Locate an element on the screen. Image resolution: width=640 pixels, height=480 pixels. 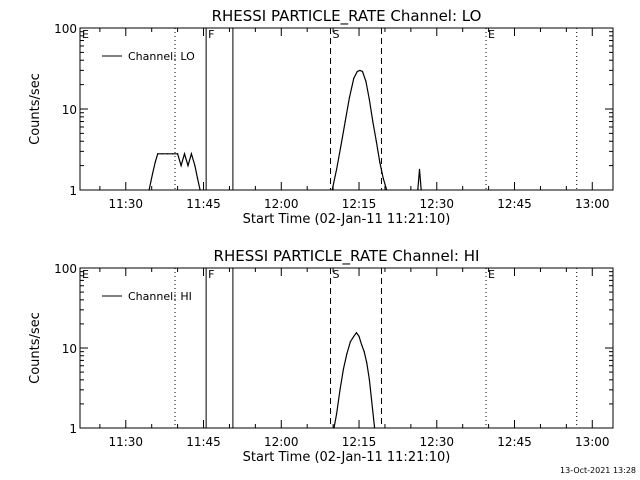
chart-title: RHESSI PARTICLE_RATE Channel: LO is located at coordinates (347, 16).